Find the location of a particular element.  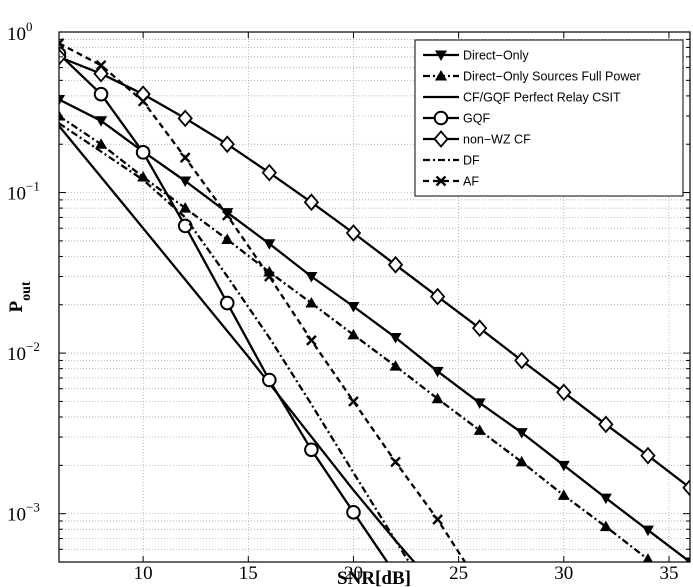

y-tick-label-exponent: 0 is located at coordinates (29, 26).